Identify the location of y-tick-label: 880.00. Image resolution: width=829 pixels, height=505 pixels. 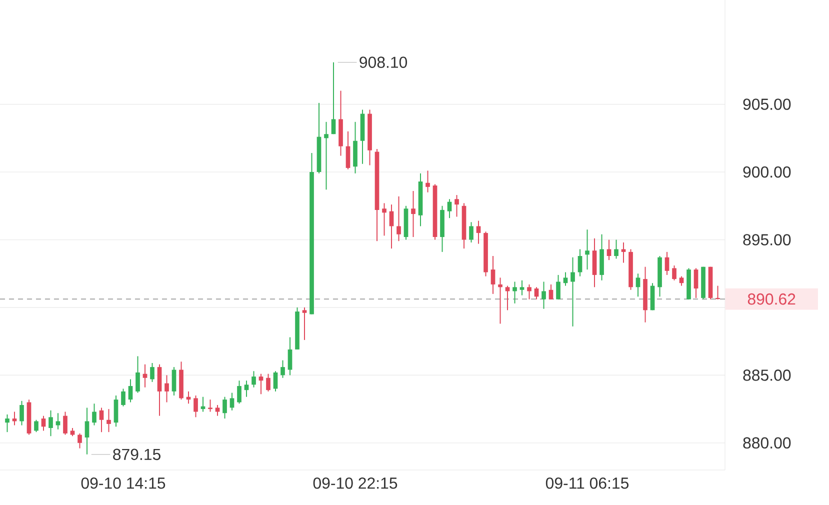
(767, 443).